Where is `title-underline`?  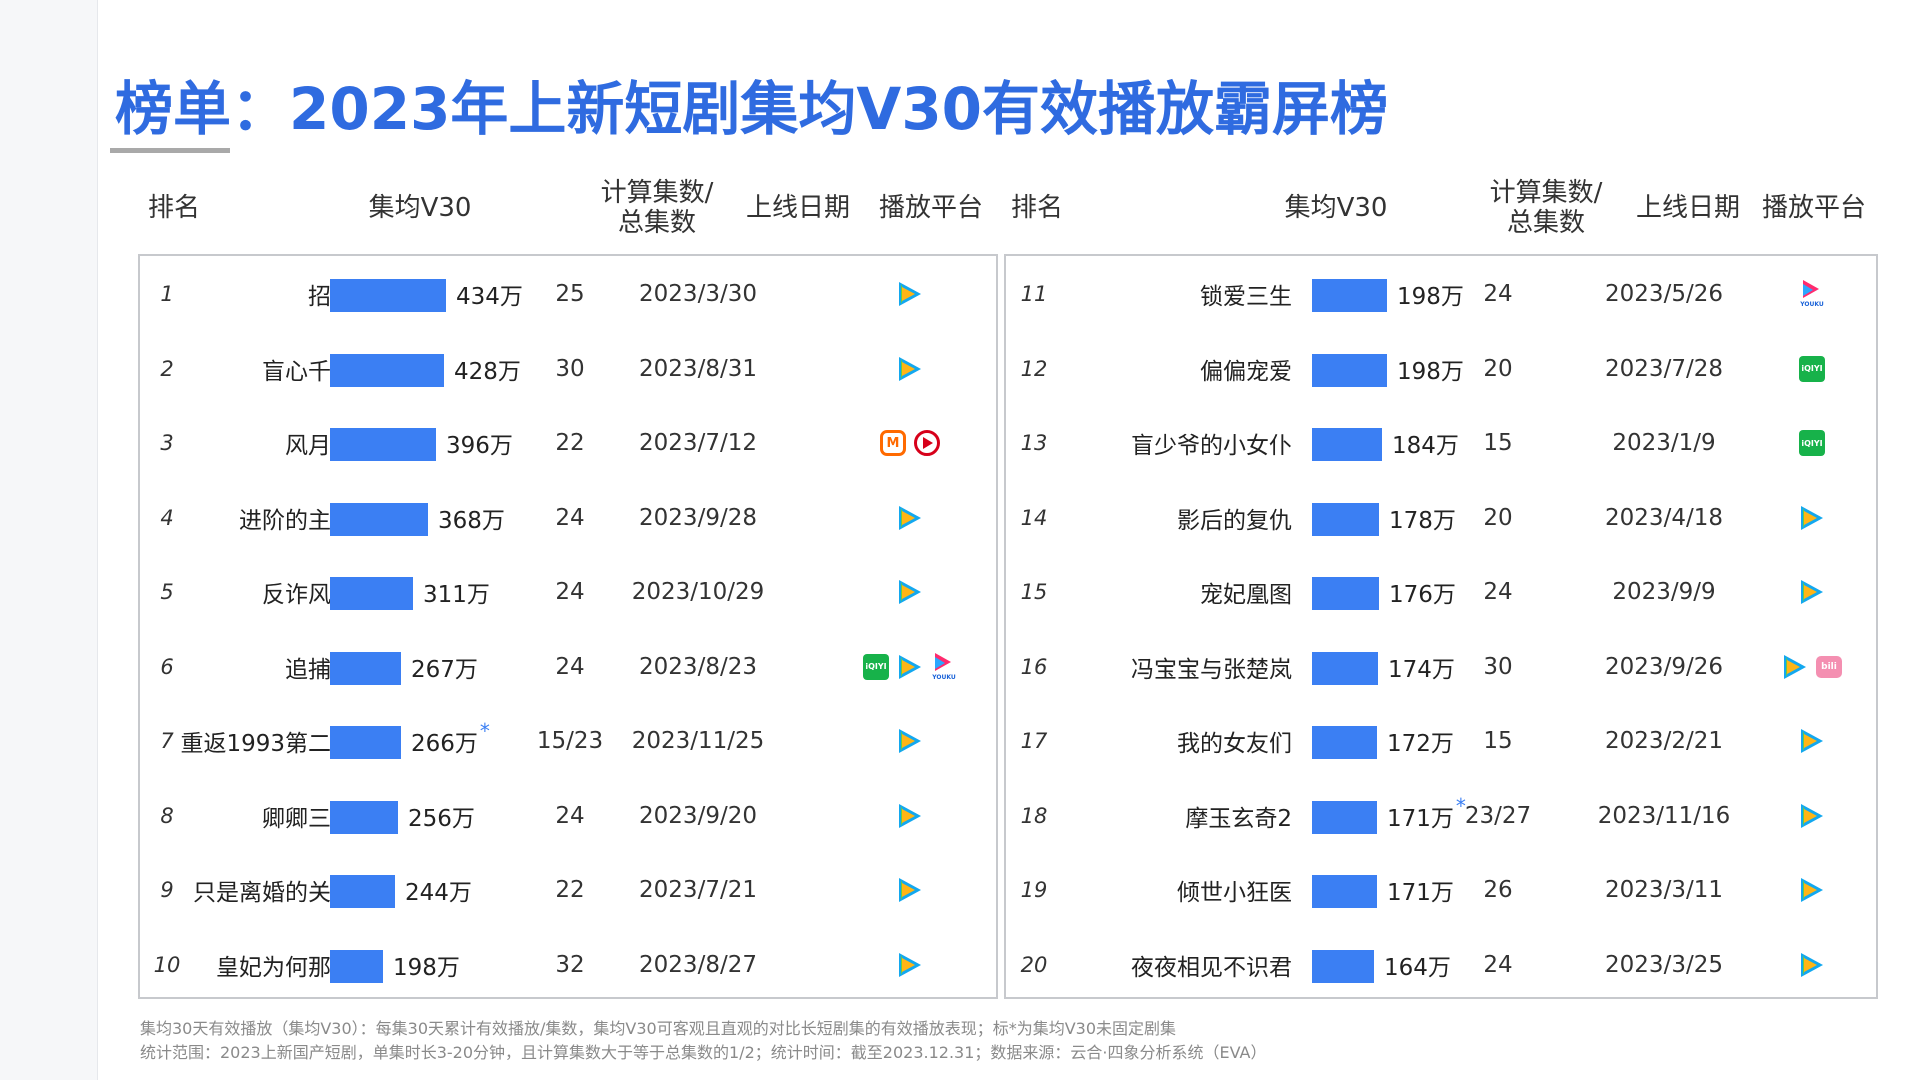 title-underline is located at coordinates (170, 150).